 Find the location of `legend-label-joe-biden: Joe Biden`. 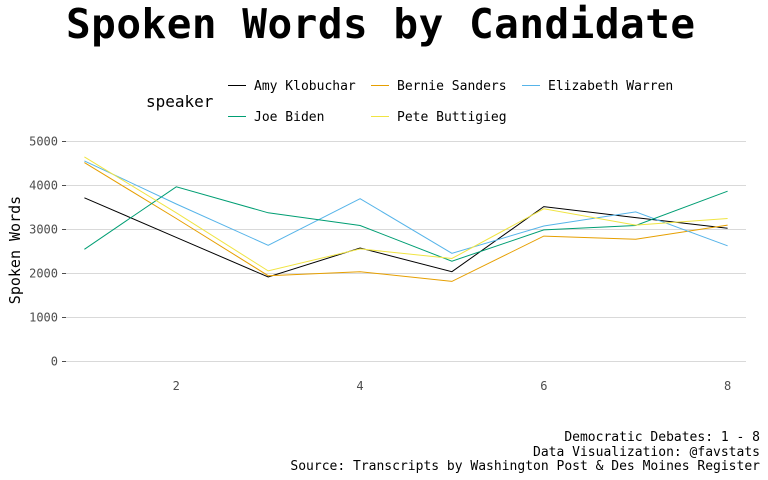

legend-label-joe-biden: Joe Biden is located at coordinates (289, 117).